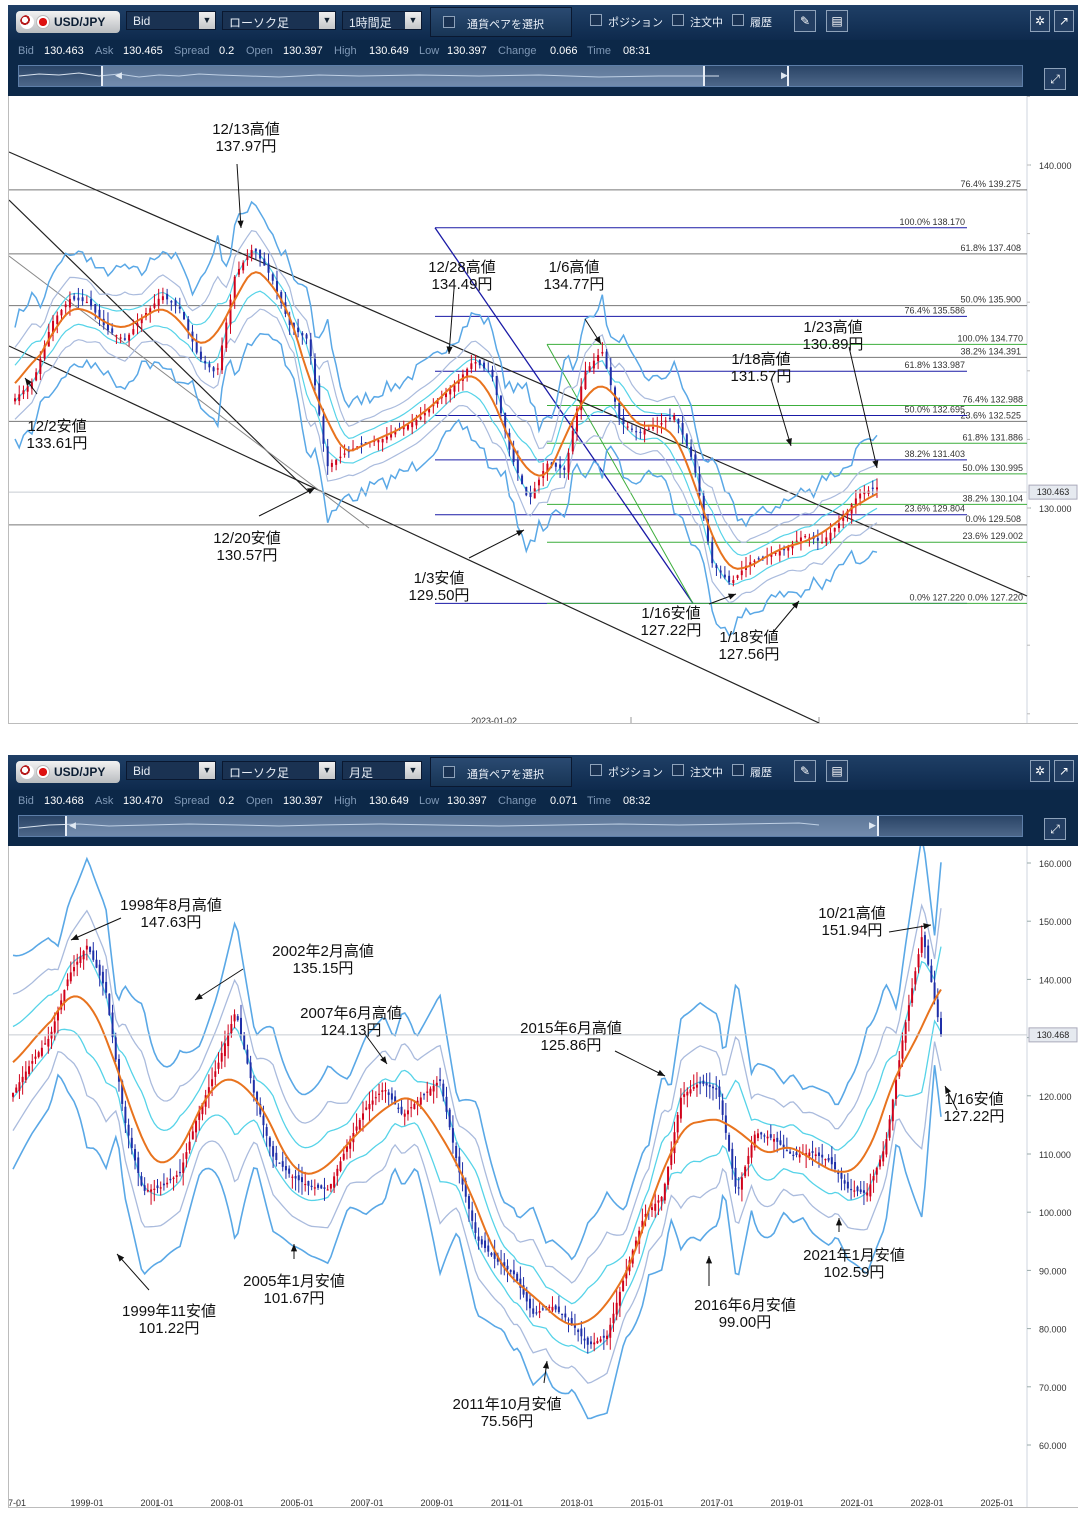 The height and width of the screenshot is (1513, 1085). Describe the element at coordinates (646, 1502) in the screenshot. I see `x-tick-label: 2015-01` at that location.